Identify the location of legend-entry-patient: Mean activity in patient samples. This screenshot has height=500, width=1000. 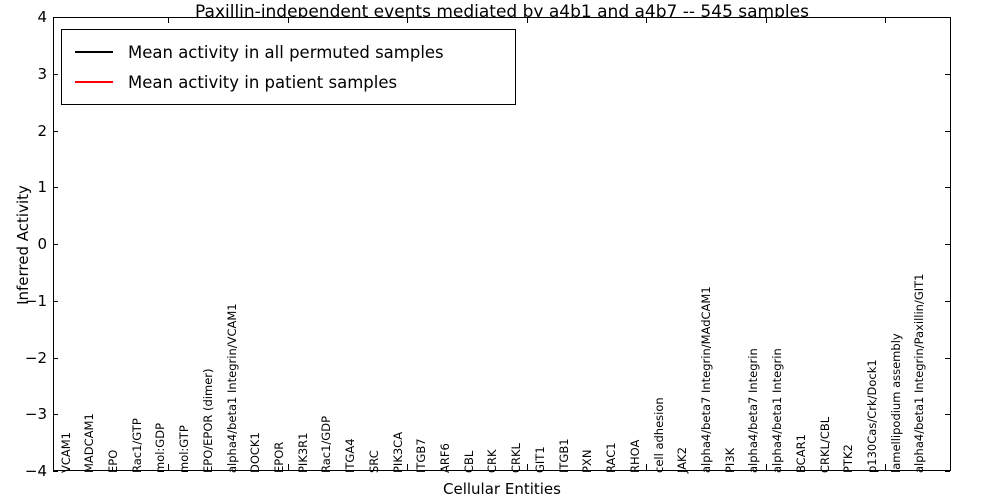
(288, 82).